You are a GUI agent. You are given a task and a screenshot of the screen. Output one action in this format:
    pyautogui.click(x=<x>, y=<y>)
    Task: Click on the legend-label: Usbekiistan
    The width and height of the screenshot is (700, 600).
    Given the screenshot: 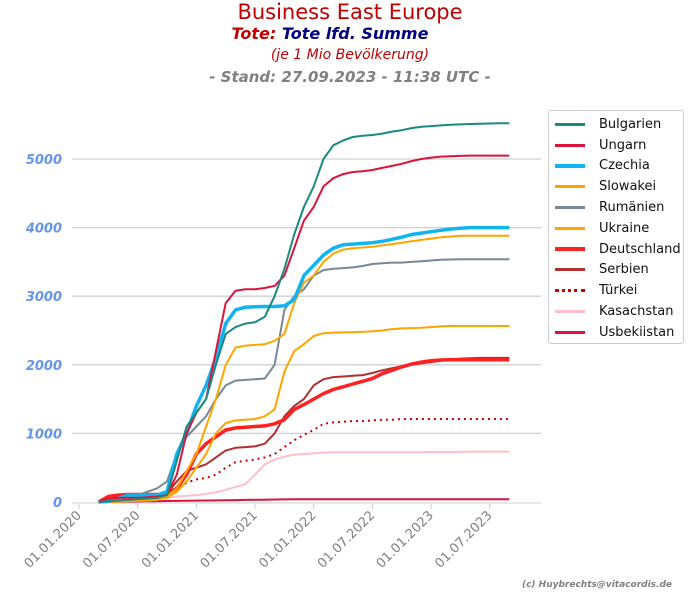 What is the action you would take?
    pyautogui.click(x=637, y=332)
    